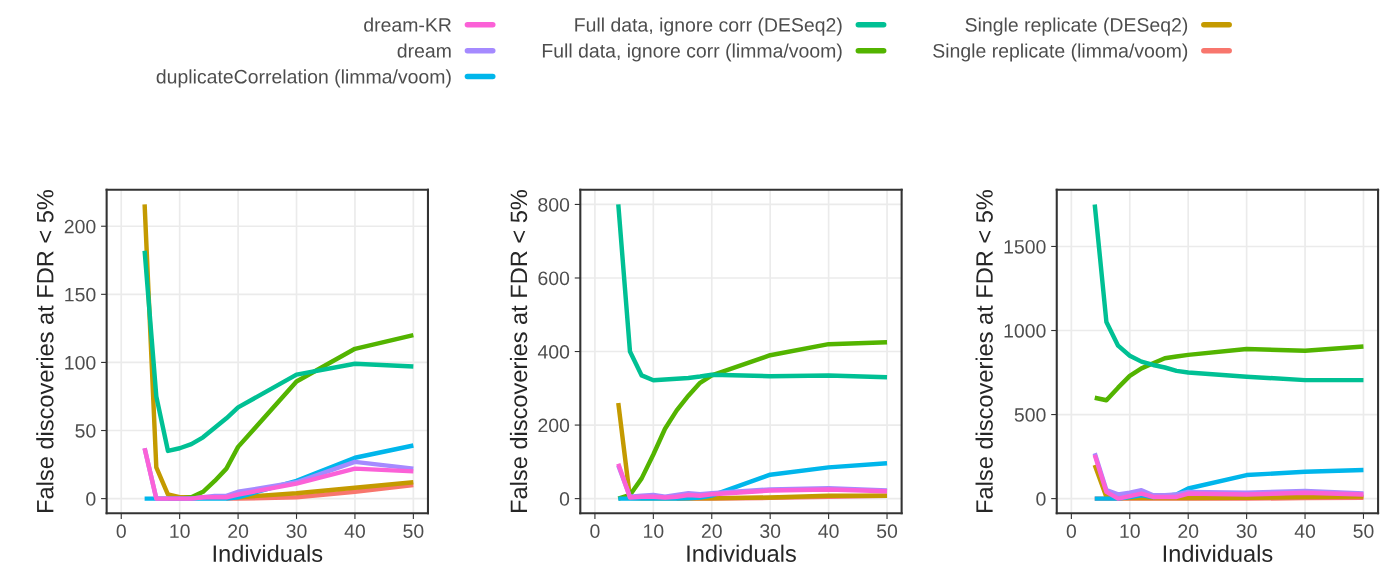 This screenshot has width=1385, height=582. I want to click on legend-label: Single replicate (limma/voom), so click(1060, 52).